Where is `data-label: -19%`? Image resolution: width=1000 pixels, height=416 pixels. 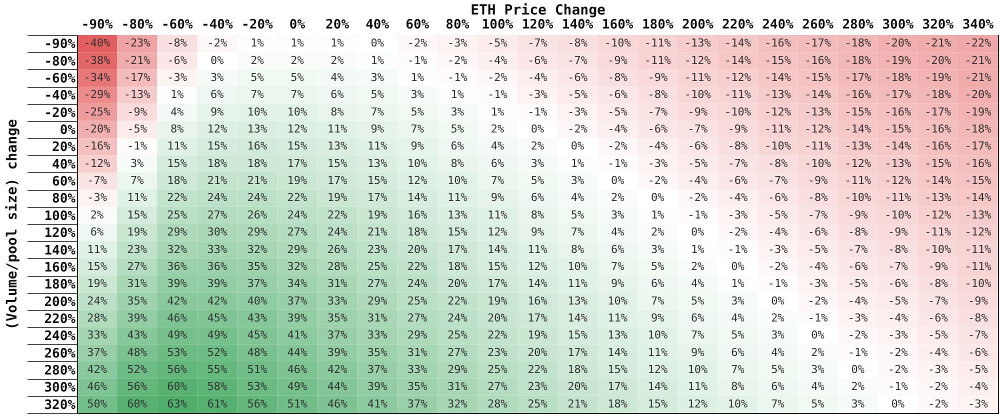 data-label: -19% is located at coordinates (938, 77).